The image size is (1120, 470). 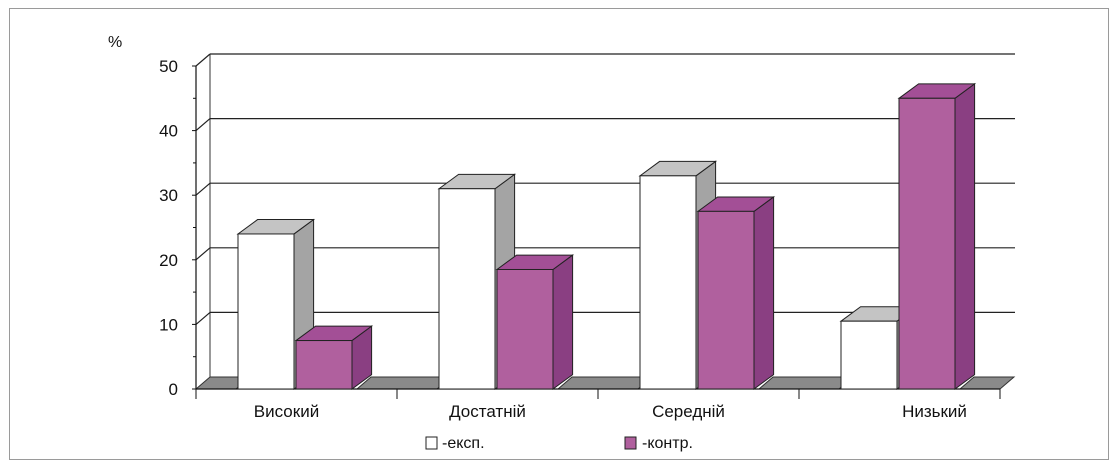 I want to click on legend-swatch-exp, so click(x=431, y=443).